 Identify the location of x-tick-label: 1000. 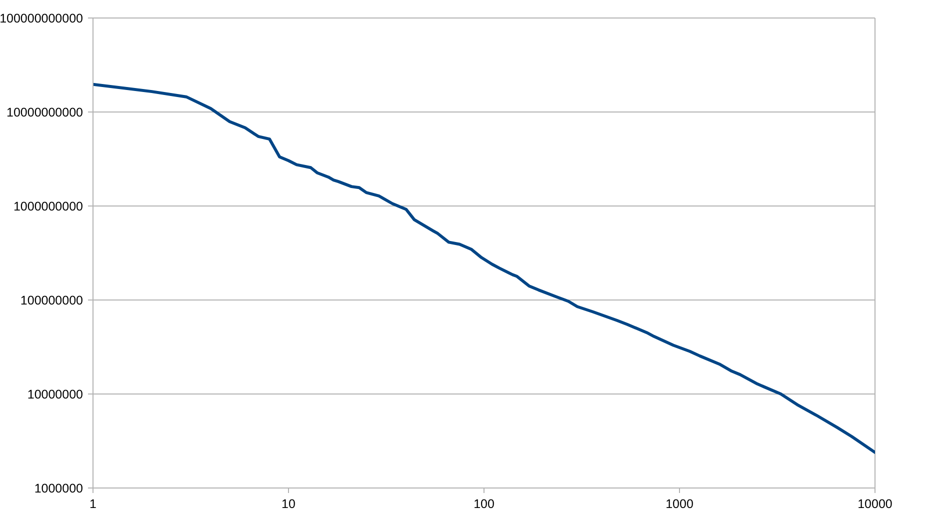
(680, 503).